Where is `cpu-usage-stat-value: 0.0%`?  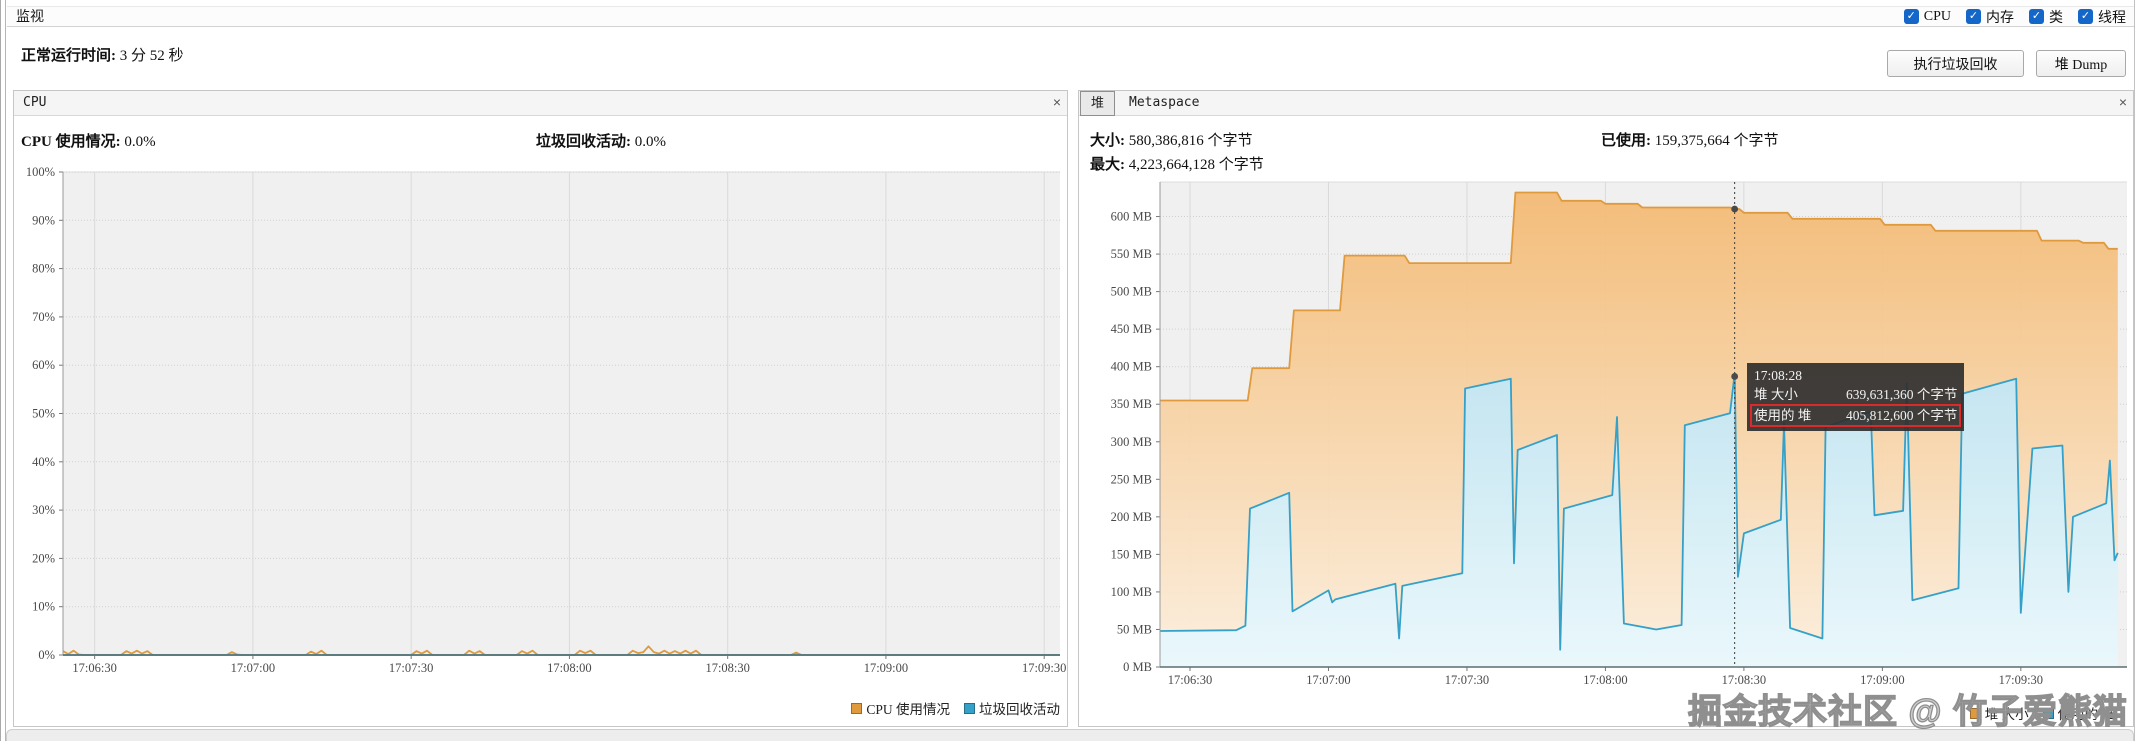 cpu-usage-stat-value: 0.0% is located at coordinates (140, 142).